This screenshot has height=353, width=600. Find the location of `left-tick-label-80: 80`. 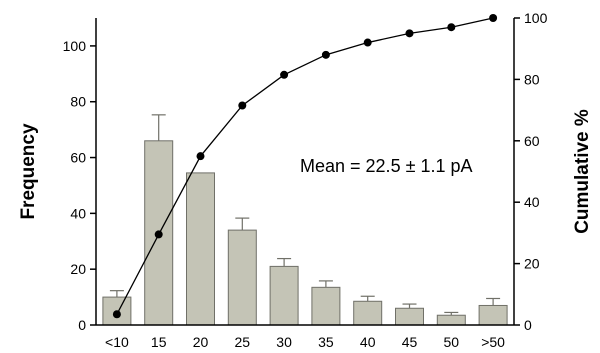

left-tick-label-80: 80 is located at coordinates (78, 102).